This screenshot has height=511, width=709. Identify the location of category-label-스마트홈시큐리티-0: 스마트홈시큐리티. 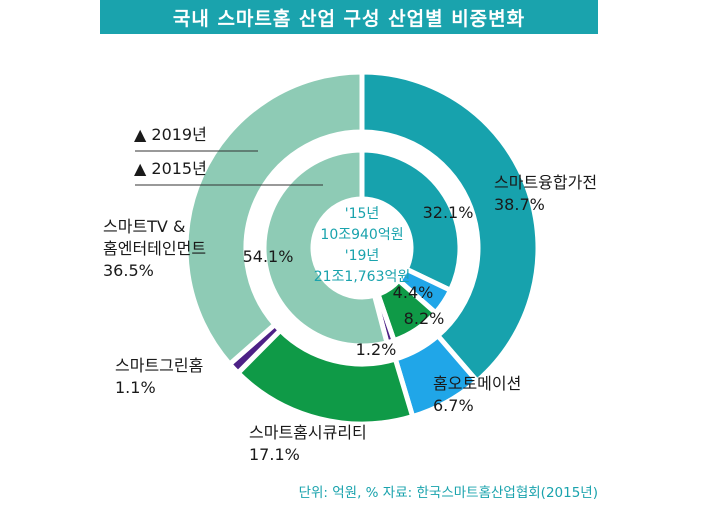
(308, 432).